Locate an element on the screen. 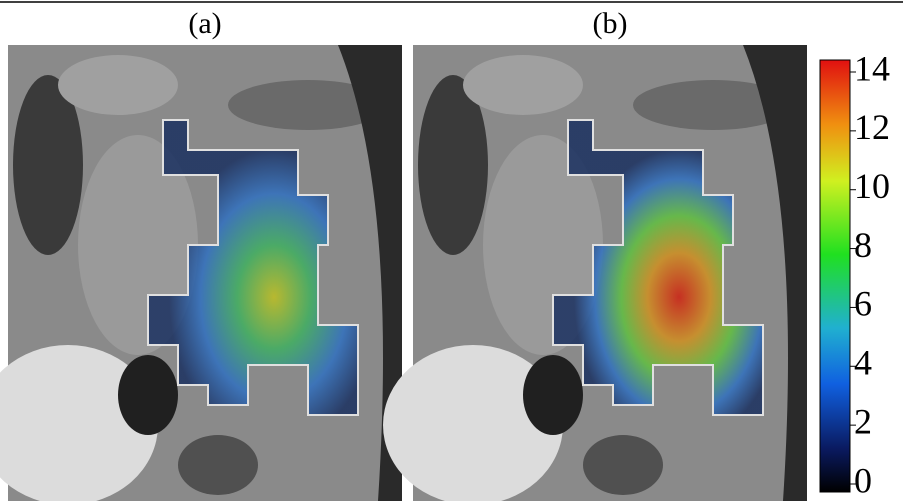 Image resolution: width=903 pixels, height=501 pixels. panel-label: (a) is located at coordinates (204, 23).